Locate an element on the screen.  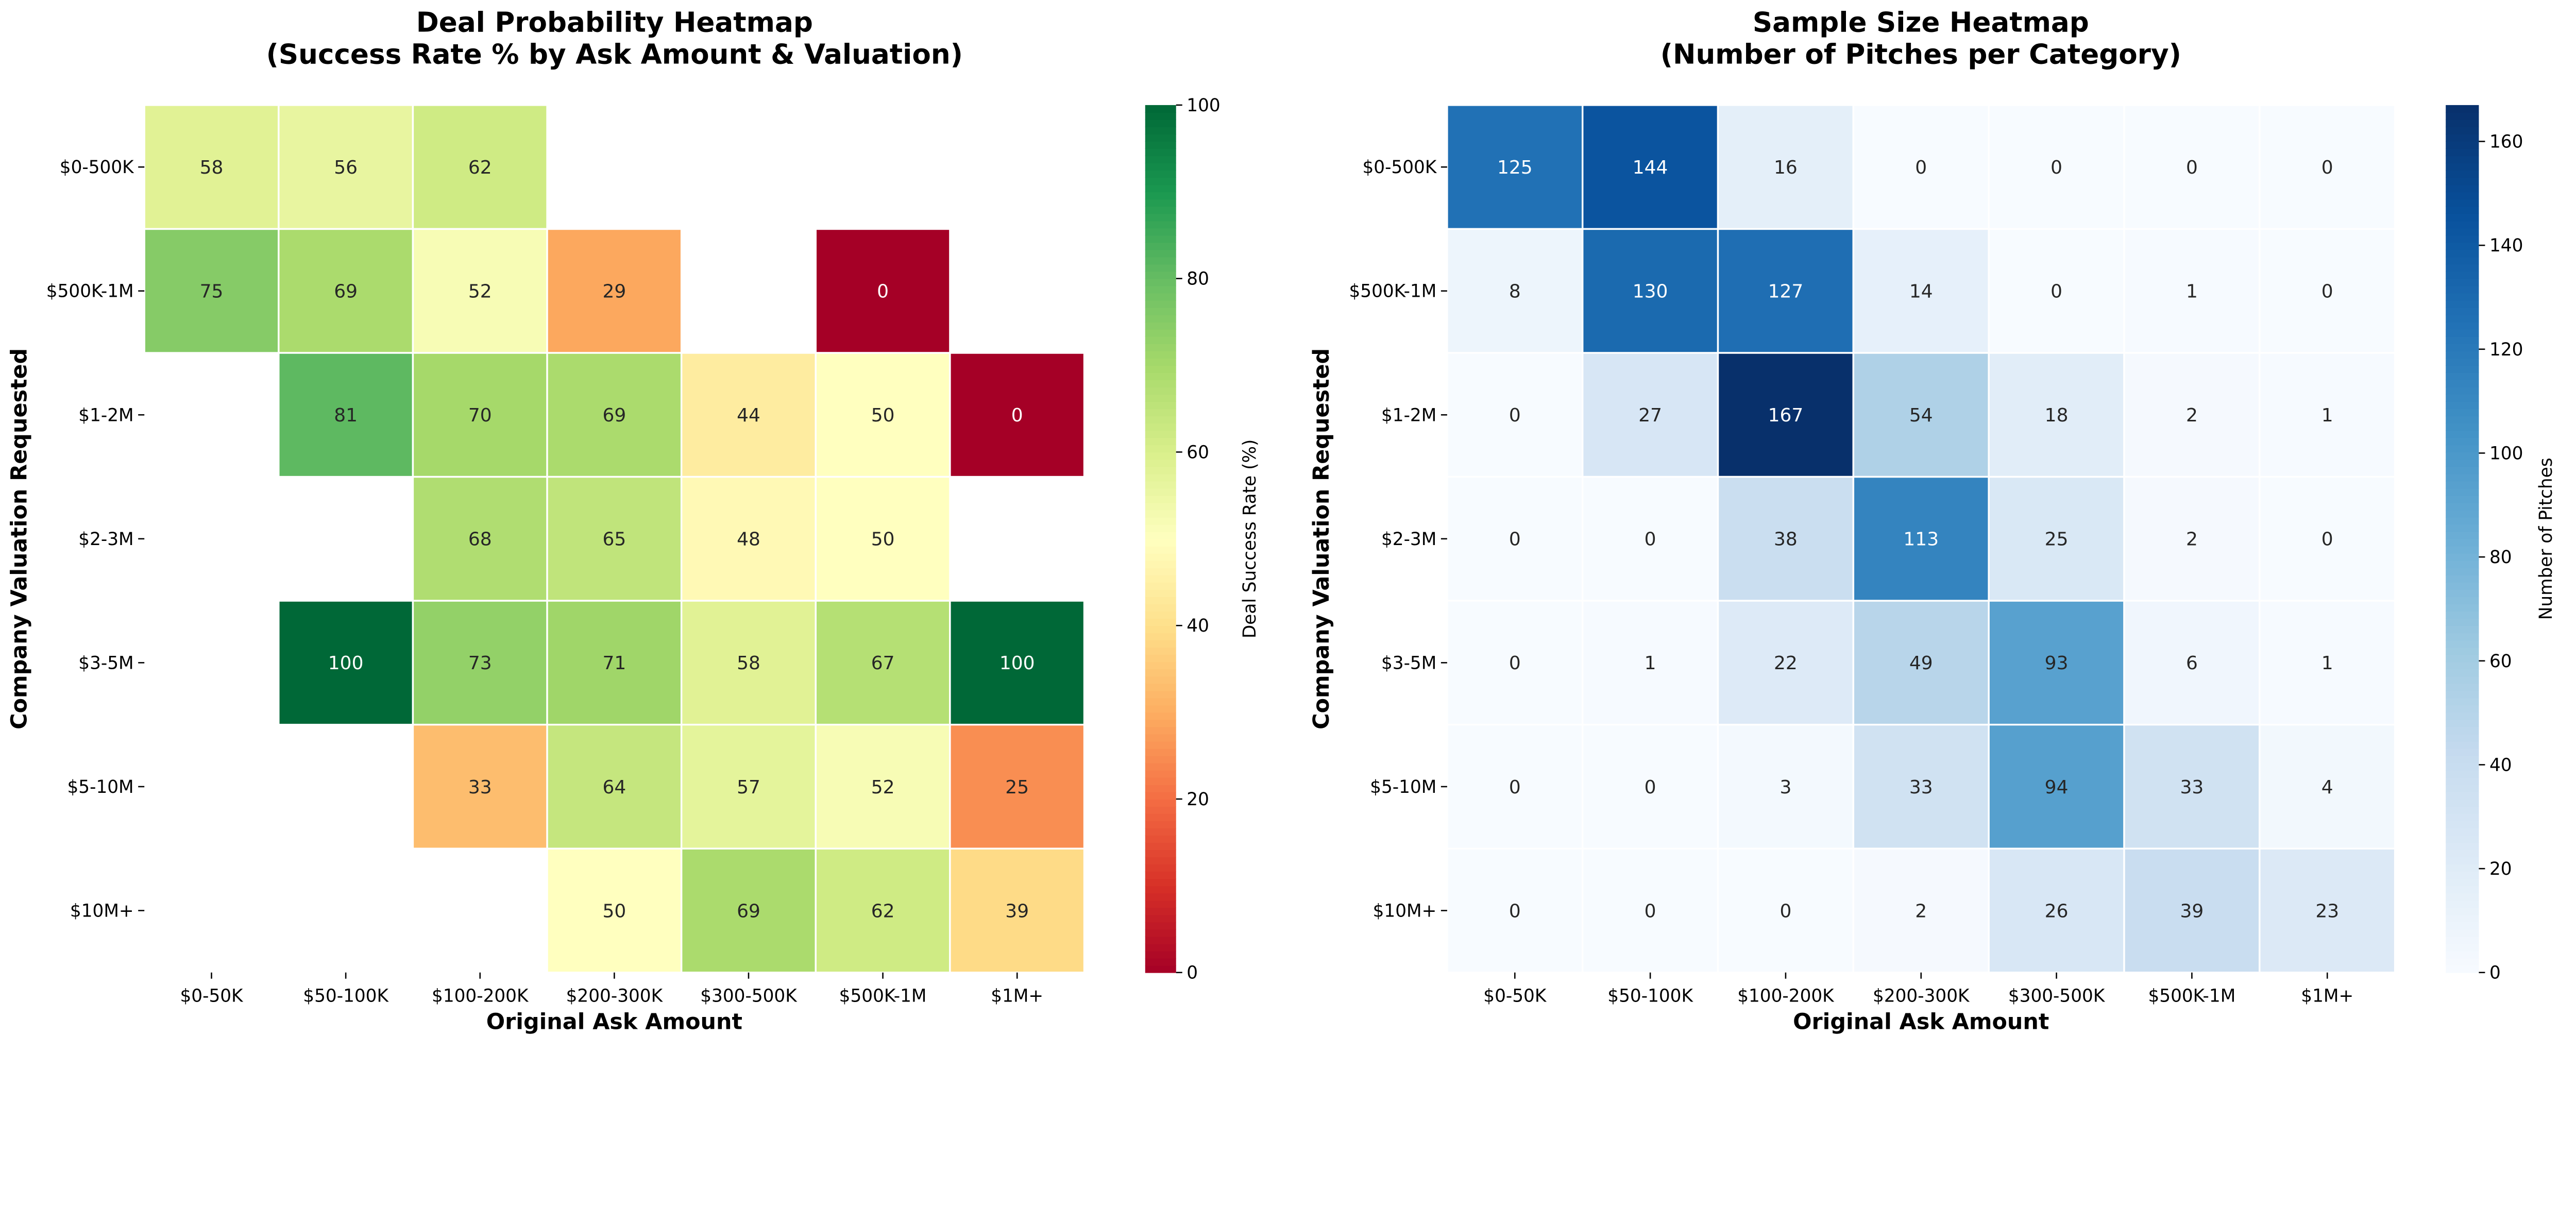
chart-title-line: (Number of Pitches per Category) is located at coordinates (1920, 54).